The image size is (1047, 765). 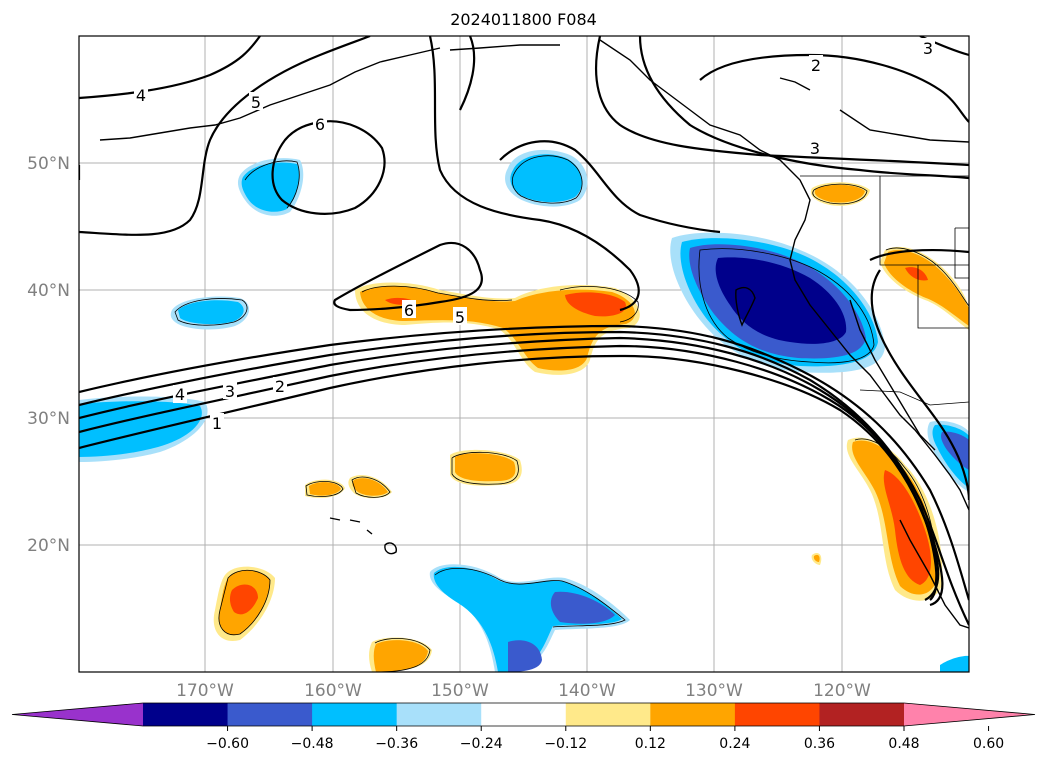 What do you see at coordinates (48, 291) in the screenshot?
I see `lat-label-40n: 40°N` at bounding box center [48, 291].